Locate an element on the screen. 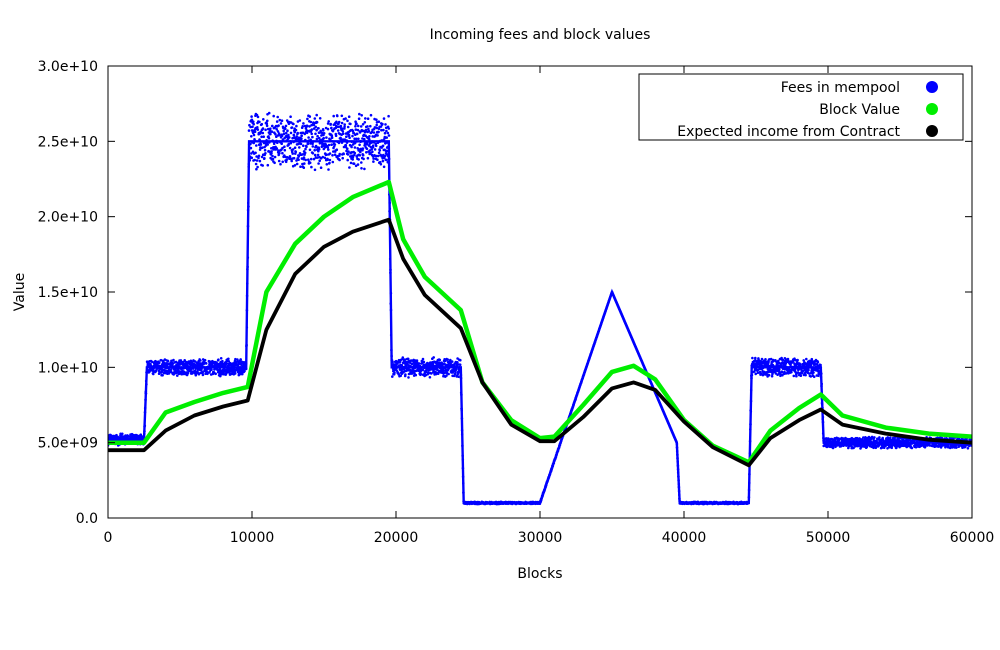 This screenshot has width=1000, height=650. x-axis-label: Blocks is located at coordinates (539, 574).